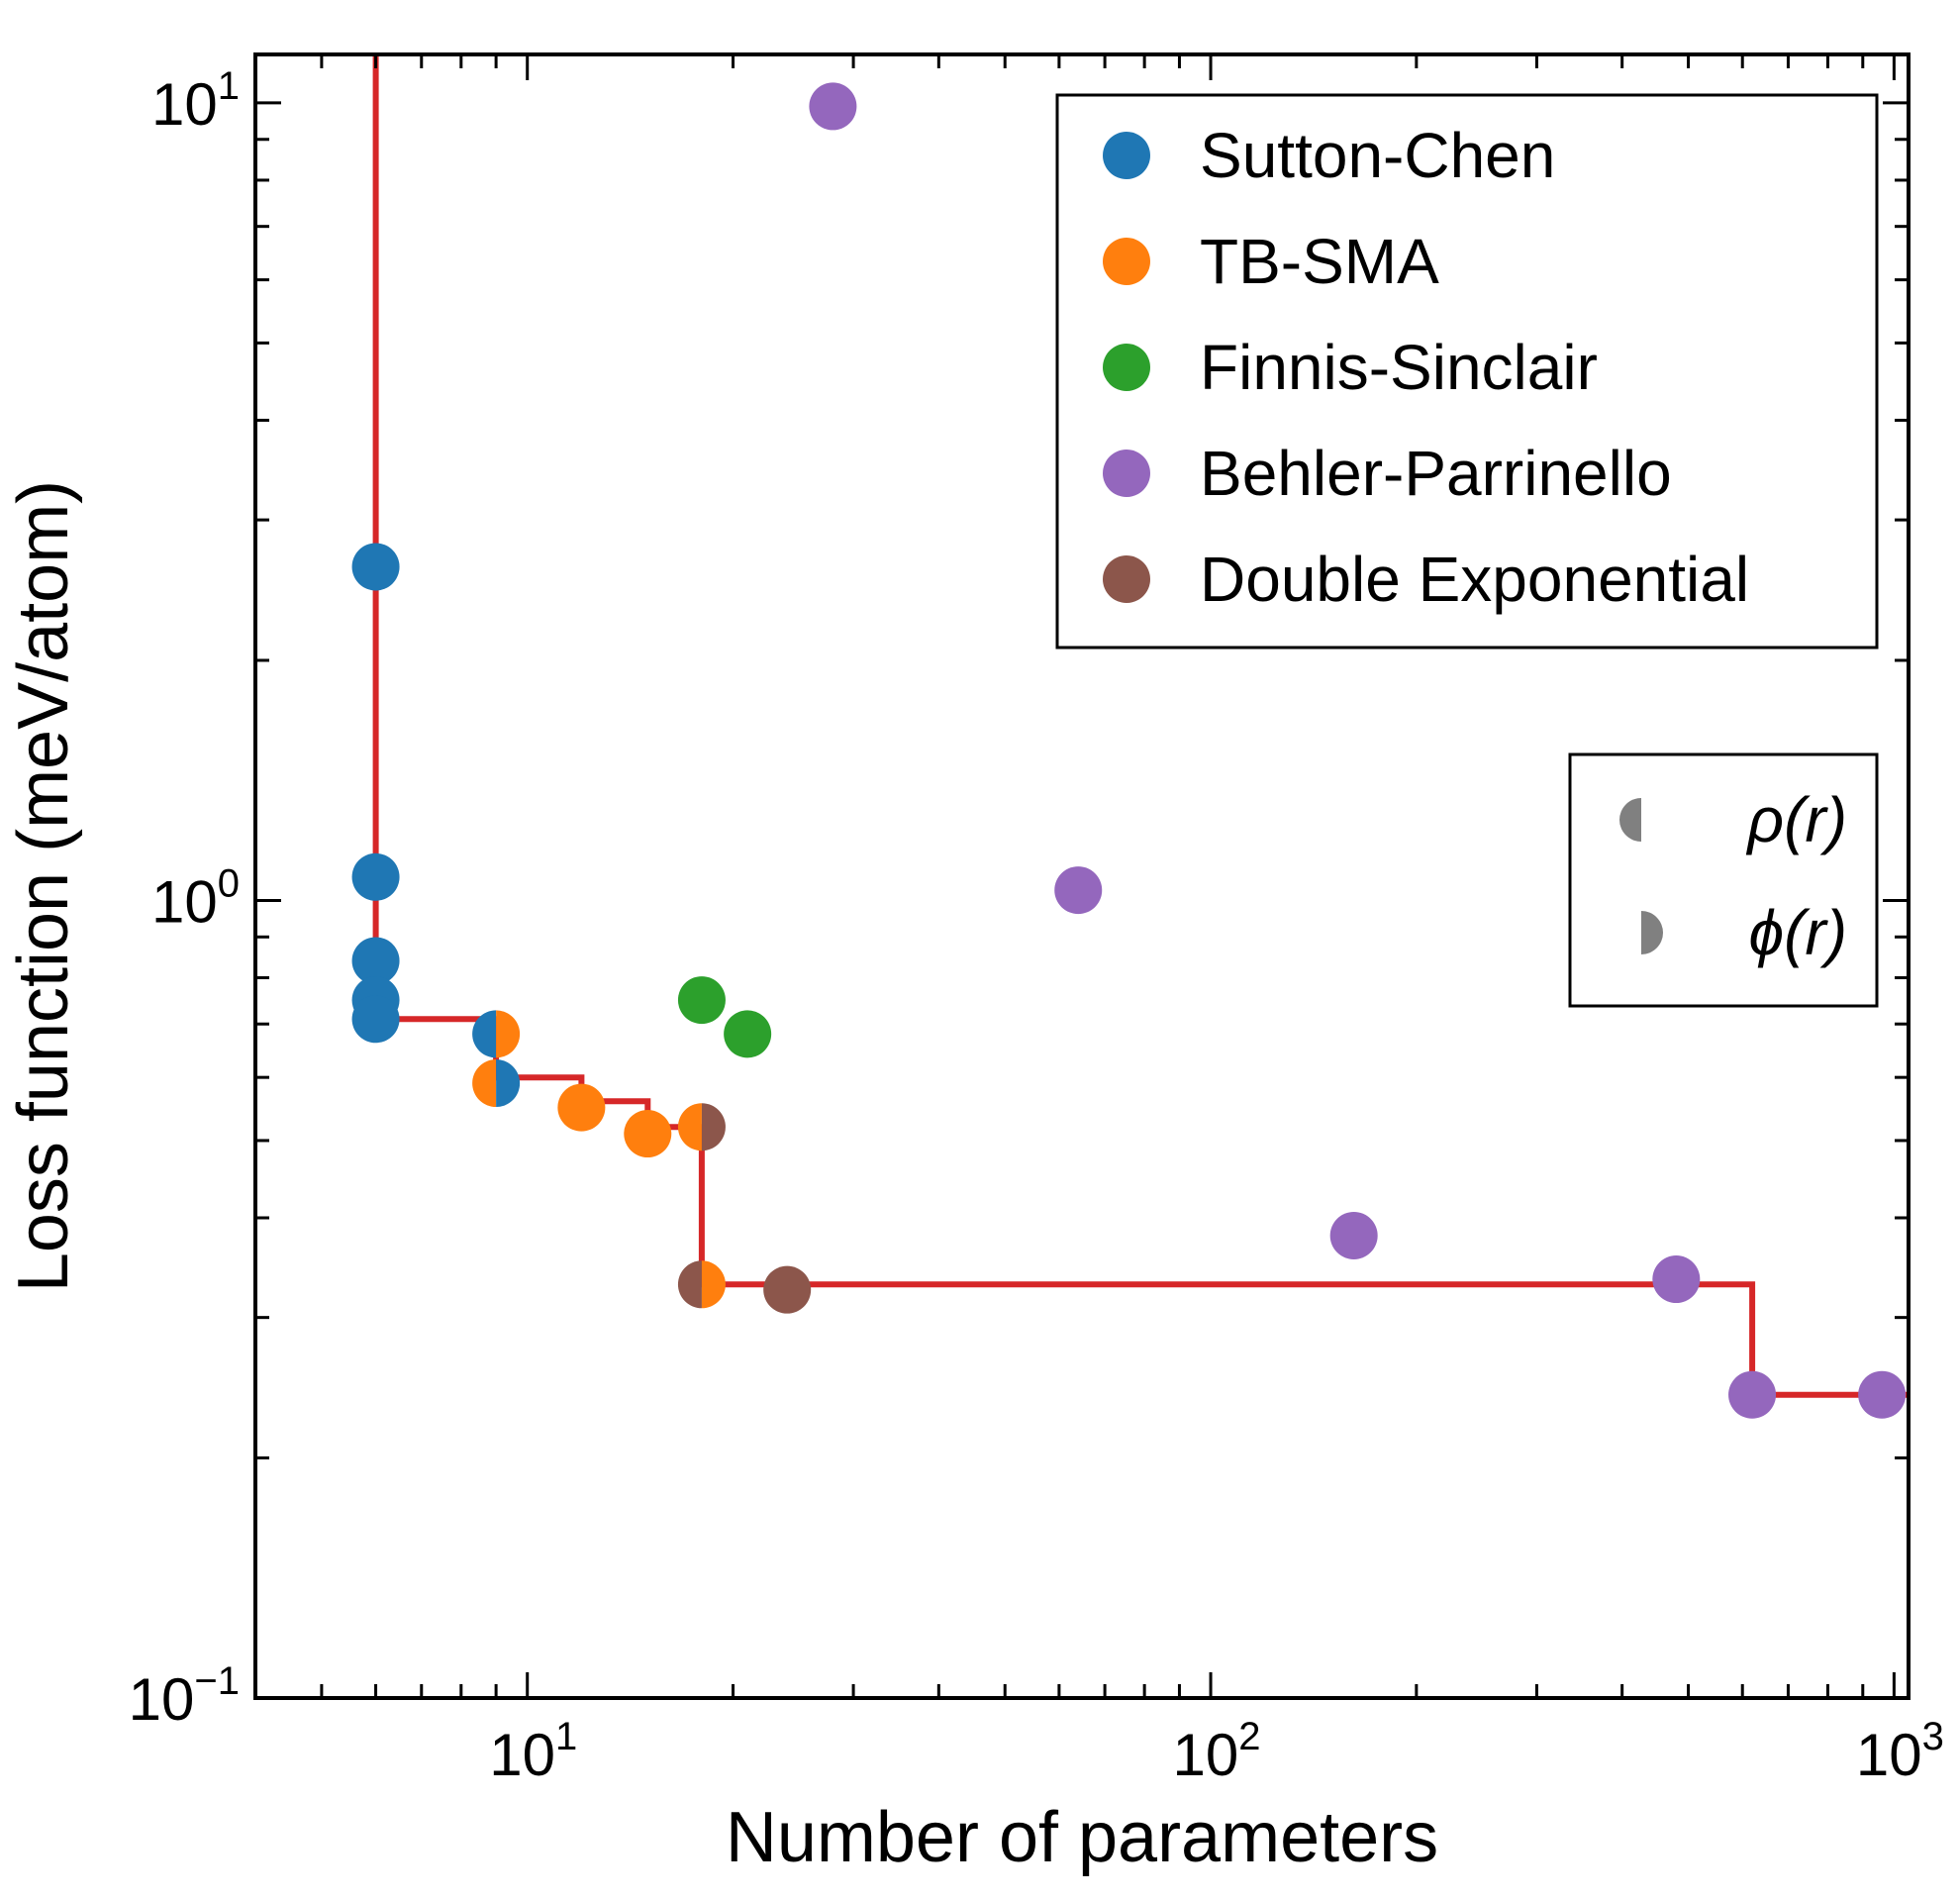  Describe the element at coordinates (184, 1696) in the screenshot. I see `y-tick-label-0.1: 10⁻¹` at that location.